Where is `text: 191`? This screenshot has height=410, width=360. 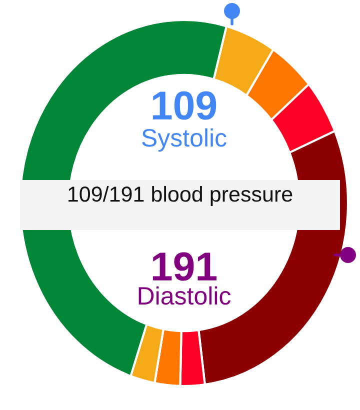 text: 191 is located at coordinates (184, 266).